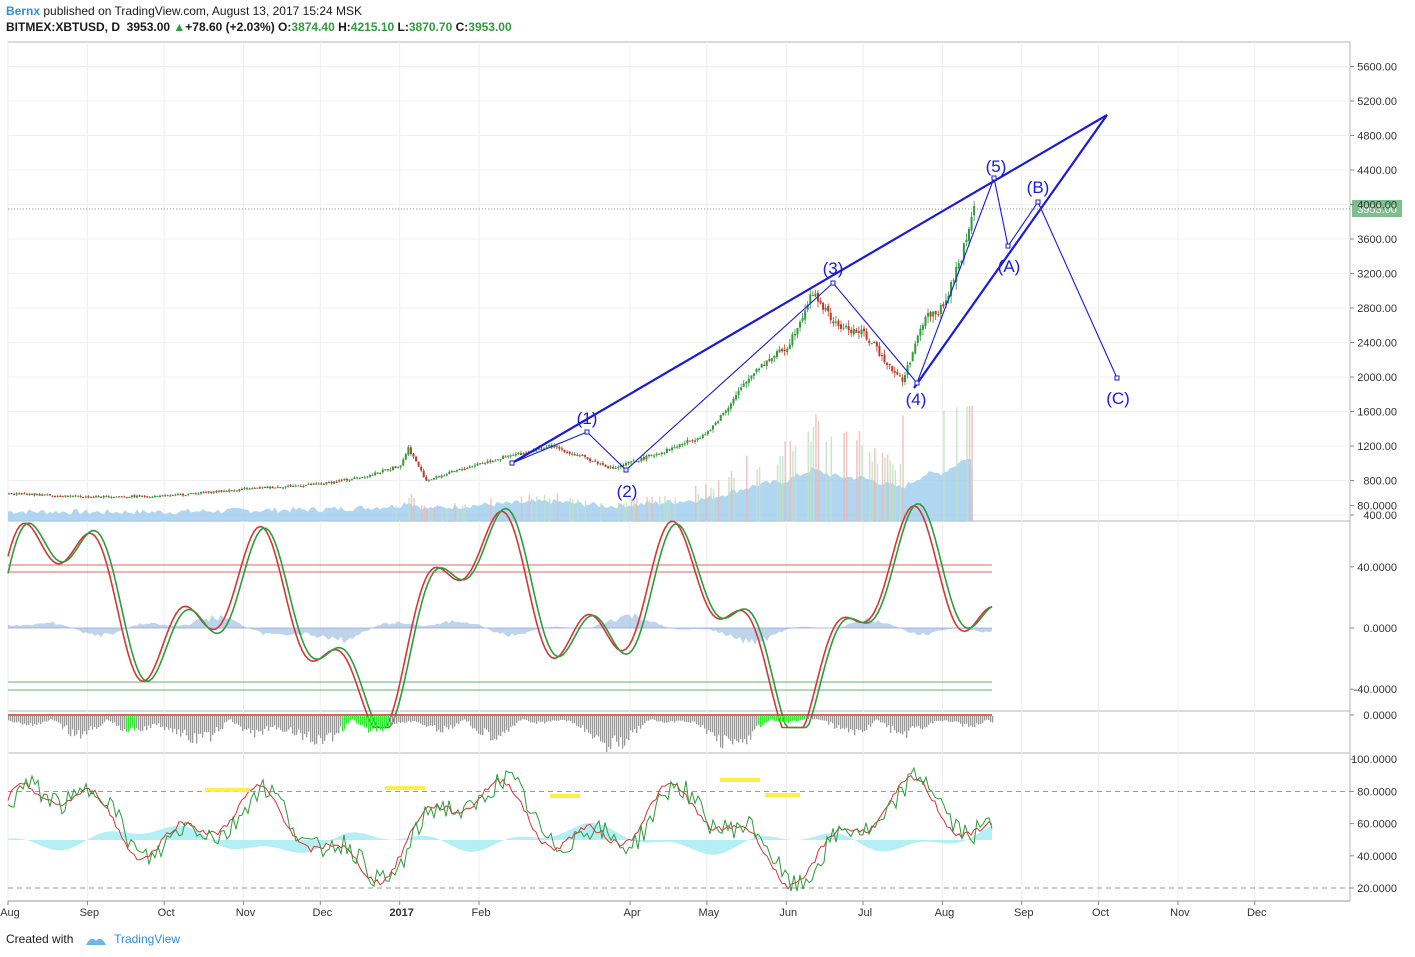  I want to click on tradingview-link: TradingView, so click(147, 939).